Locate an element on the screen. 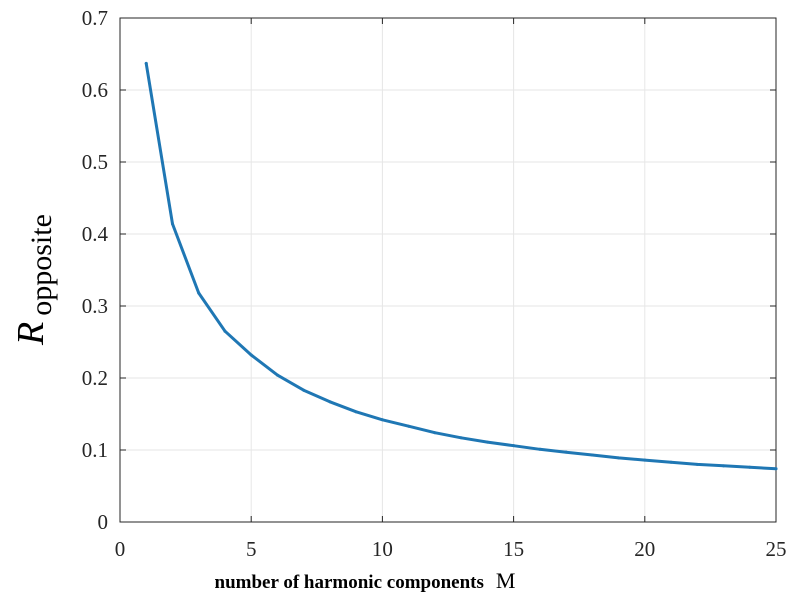 The image size is (792, 595). y-tick-label: 0.4 is located at coordinates (95, 234).